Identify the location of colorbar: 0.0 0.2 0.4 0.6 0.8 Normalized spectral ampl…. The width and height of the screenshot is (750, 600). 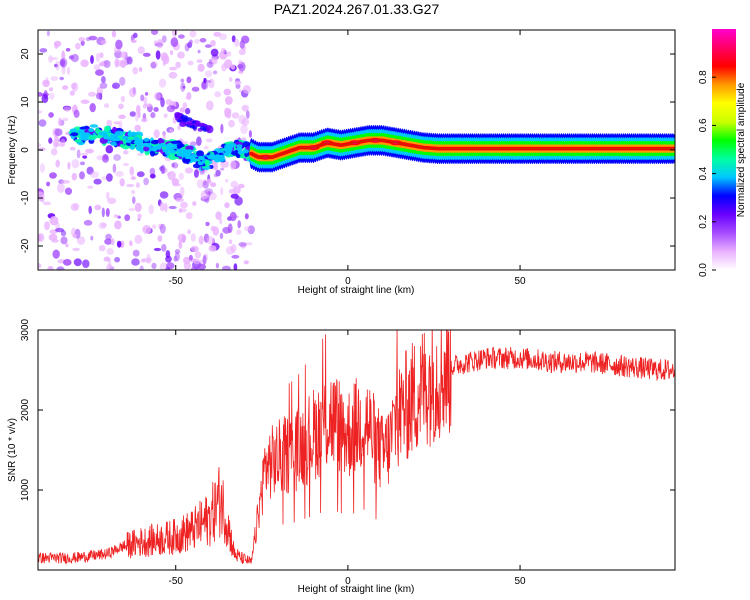
(722, 153).